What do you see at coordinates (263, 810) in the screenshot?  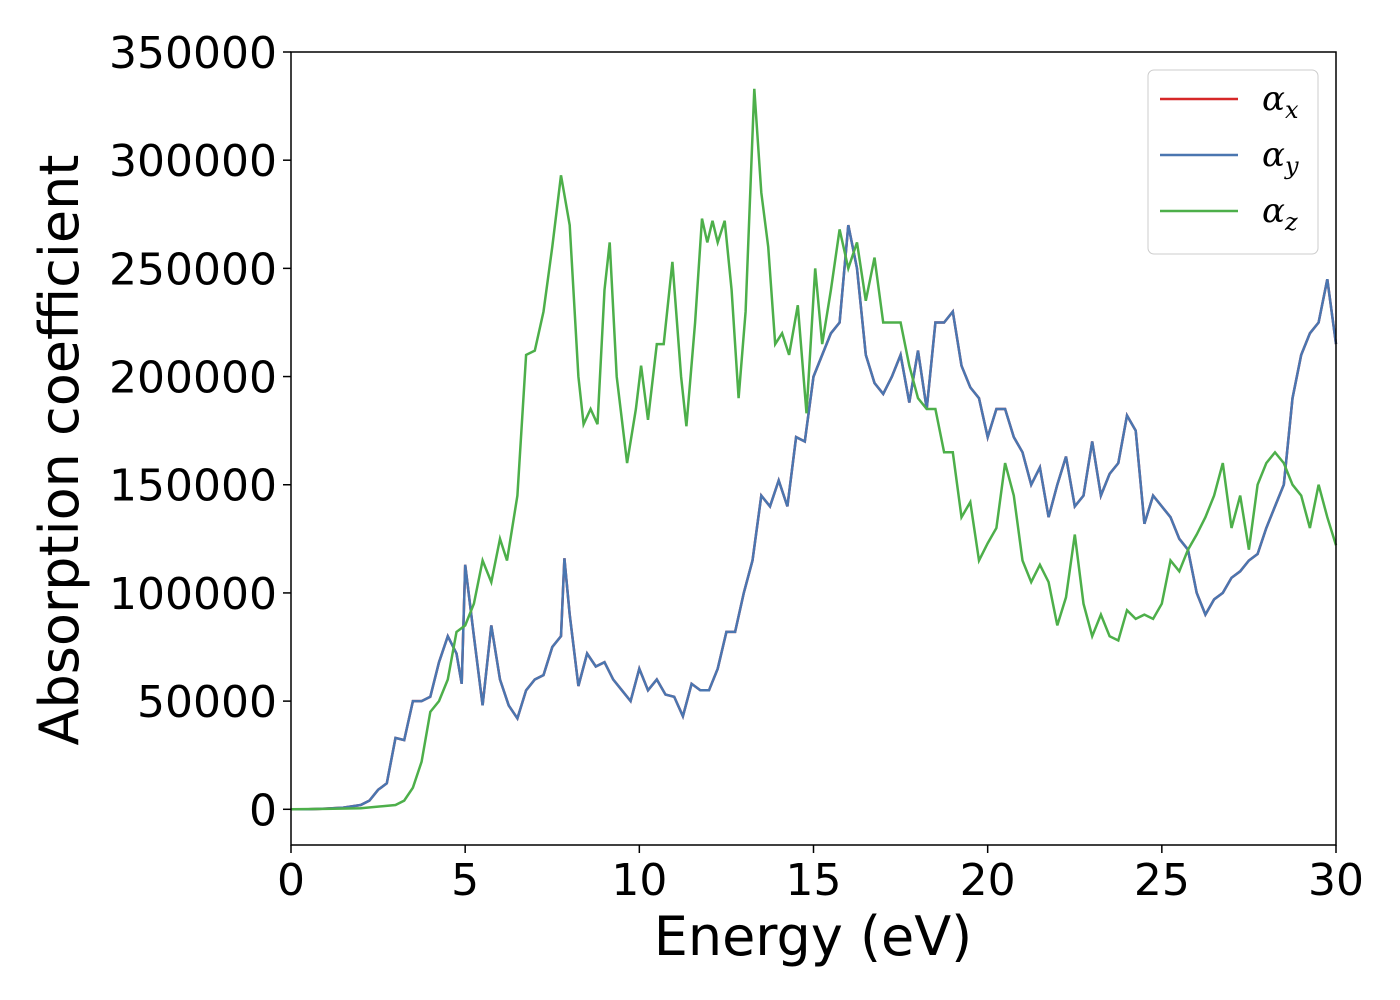 I see `y-tick-label: 0` at bounding box center [263, 810].